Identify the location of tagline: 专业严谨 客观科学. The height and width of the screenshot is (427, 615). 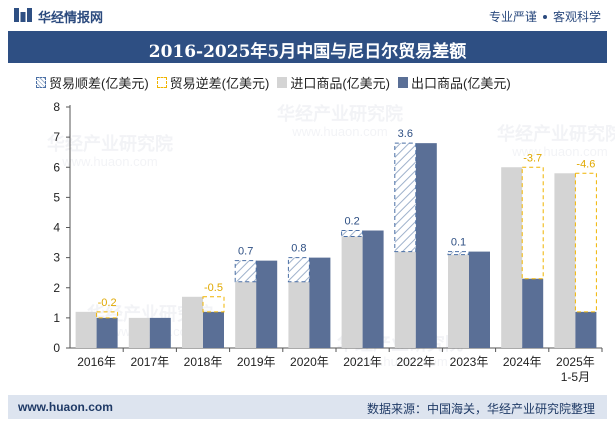
(545, 16).